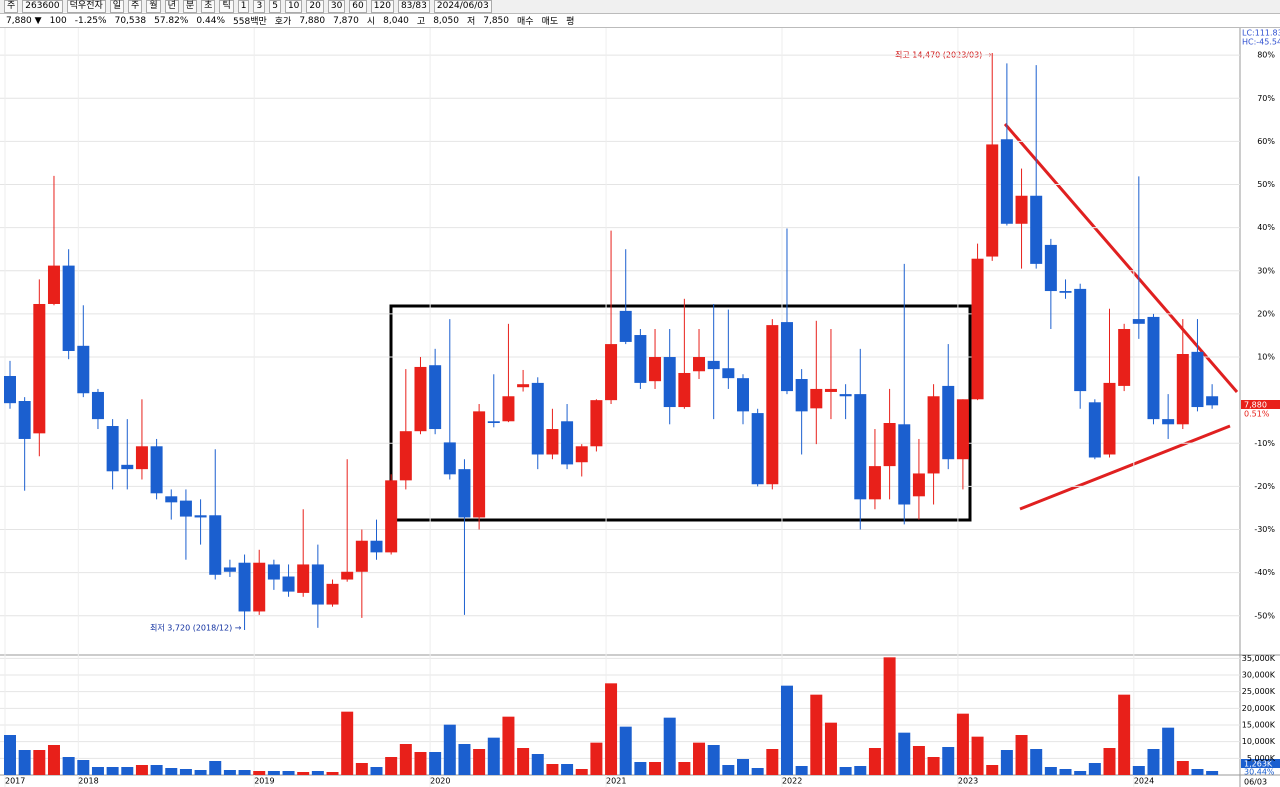 This screenshot has height=787, width=1280. What do you see at coordinates (58, 20) in the screenshot?
I see `toolbar-item: 100` at bounding box center [58, 20].